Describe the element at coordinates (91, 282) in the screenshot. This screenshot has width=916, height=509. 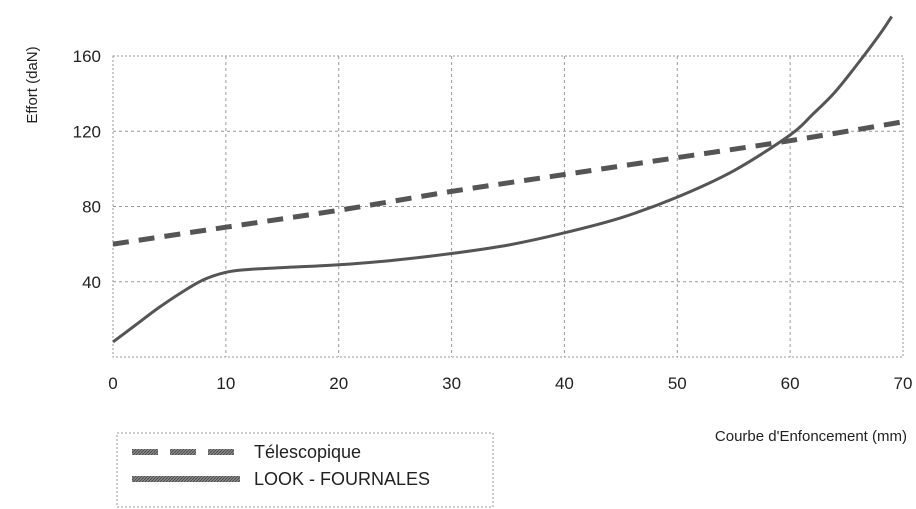
I see `y-tick-label: 40` at that location.